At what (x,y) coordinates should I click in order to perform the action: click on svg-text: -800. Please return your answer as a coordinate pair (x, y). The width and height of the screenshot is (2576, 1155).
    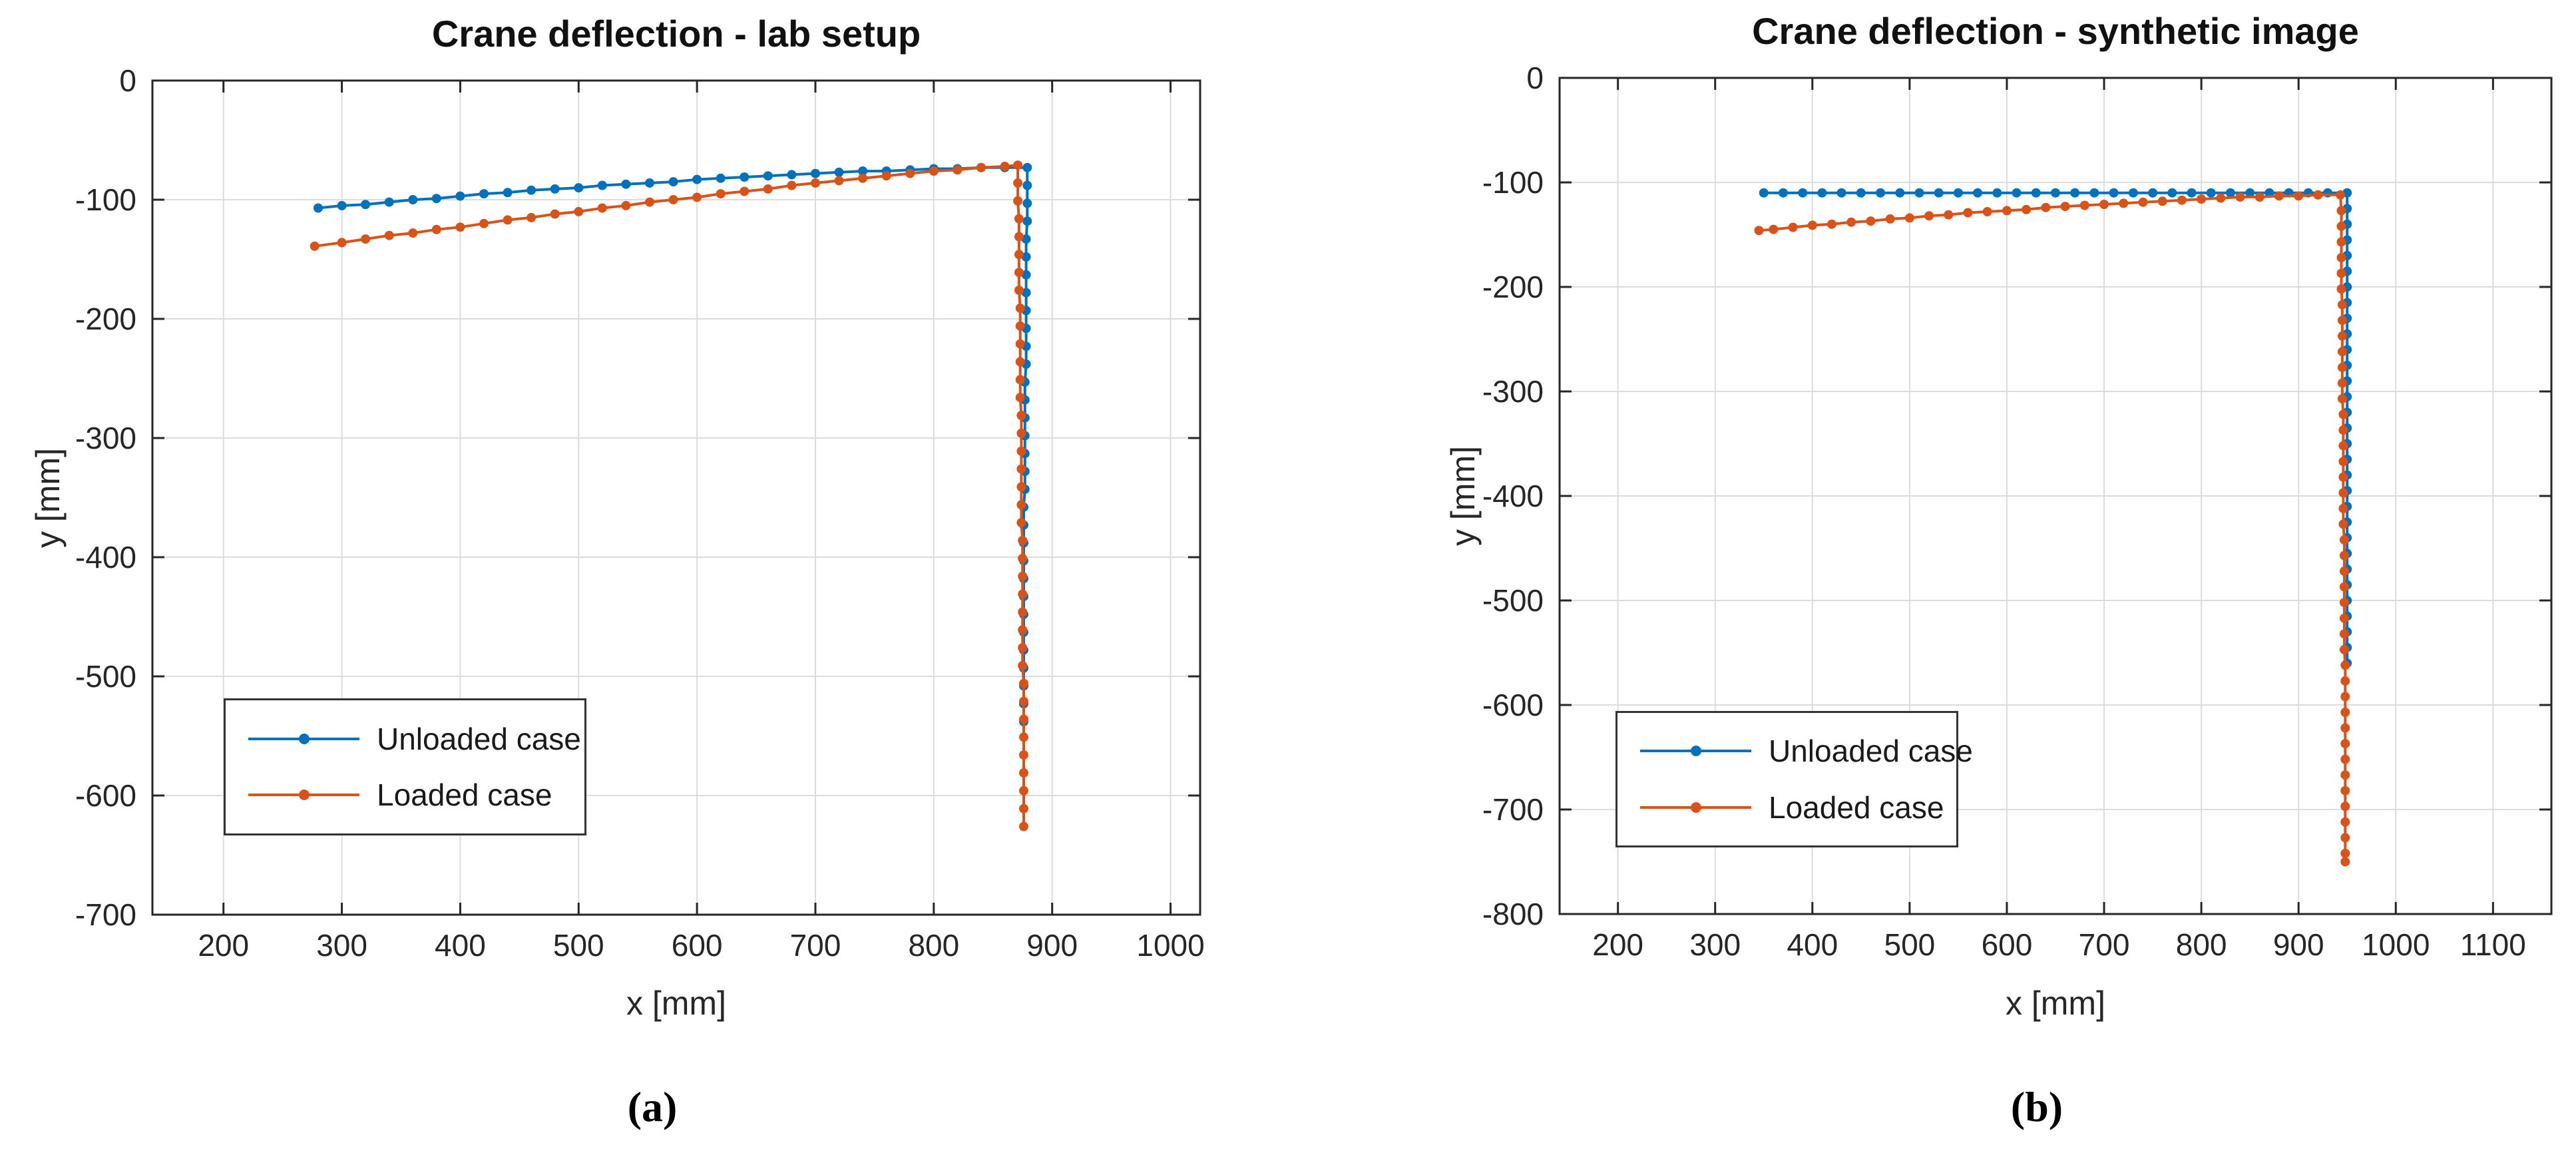
    Looking at the image, I should click on (1513, 914).